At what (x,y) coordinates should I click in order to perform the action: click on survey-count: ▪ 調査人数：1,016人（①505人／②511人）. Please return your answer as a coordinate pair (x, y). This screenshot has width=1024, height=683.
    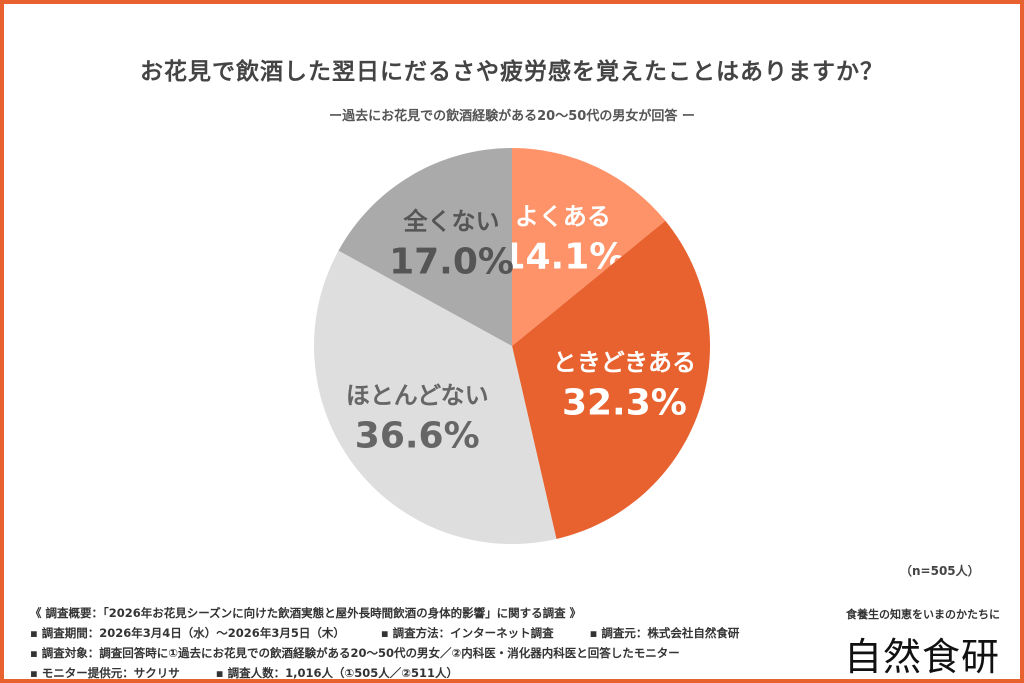
    Looking at the image, I should click on (336, 673).